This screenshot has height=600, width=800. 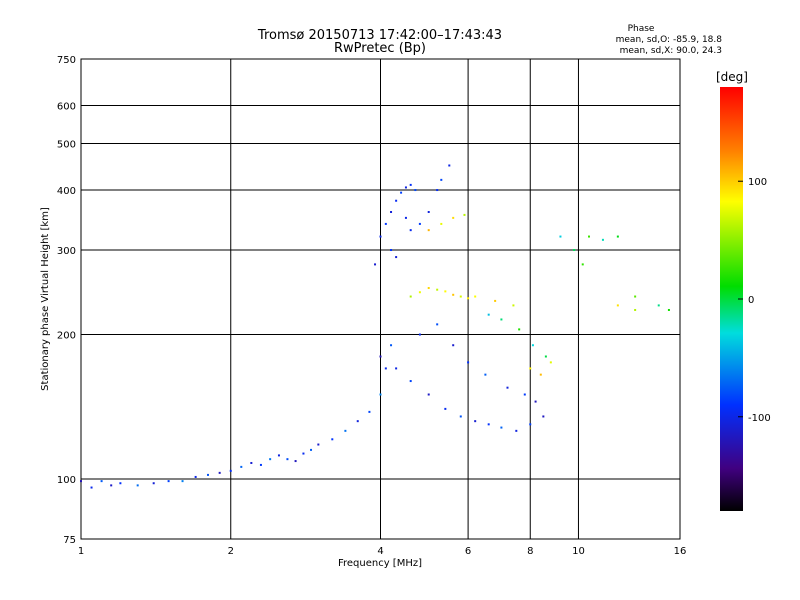 I want to click on stats-line-o: mean, sd,O: -85.9, 18.8, so click(x=669, y=40).